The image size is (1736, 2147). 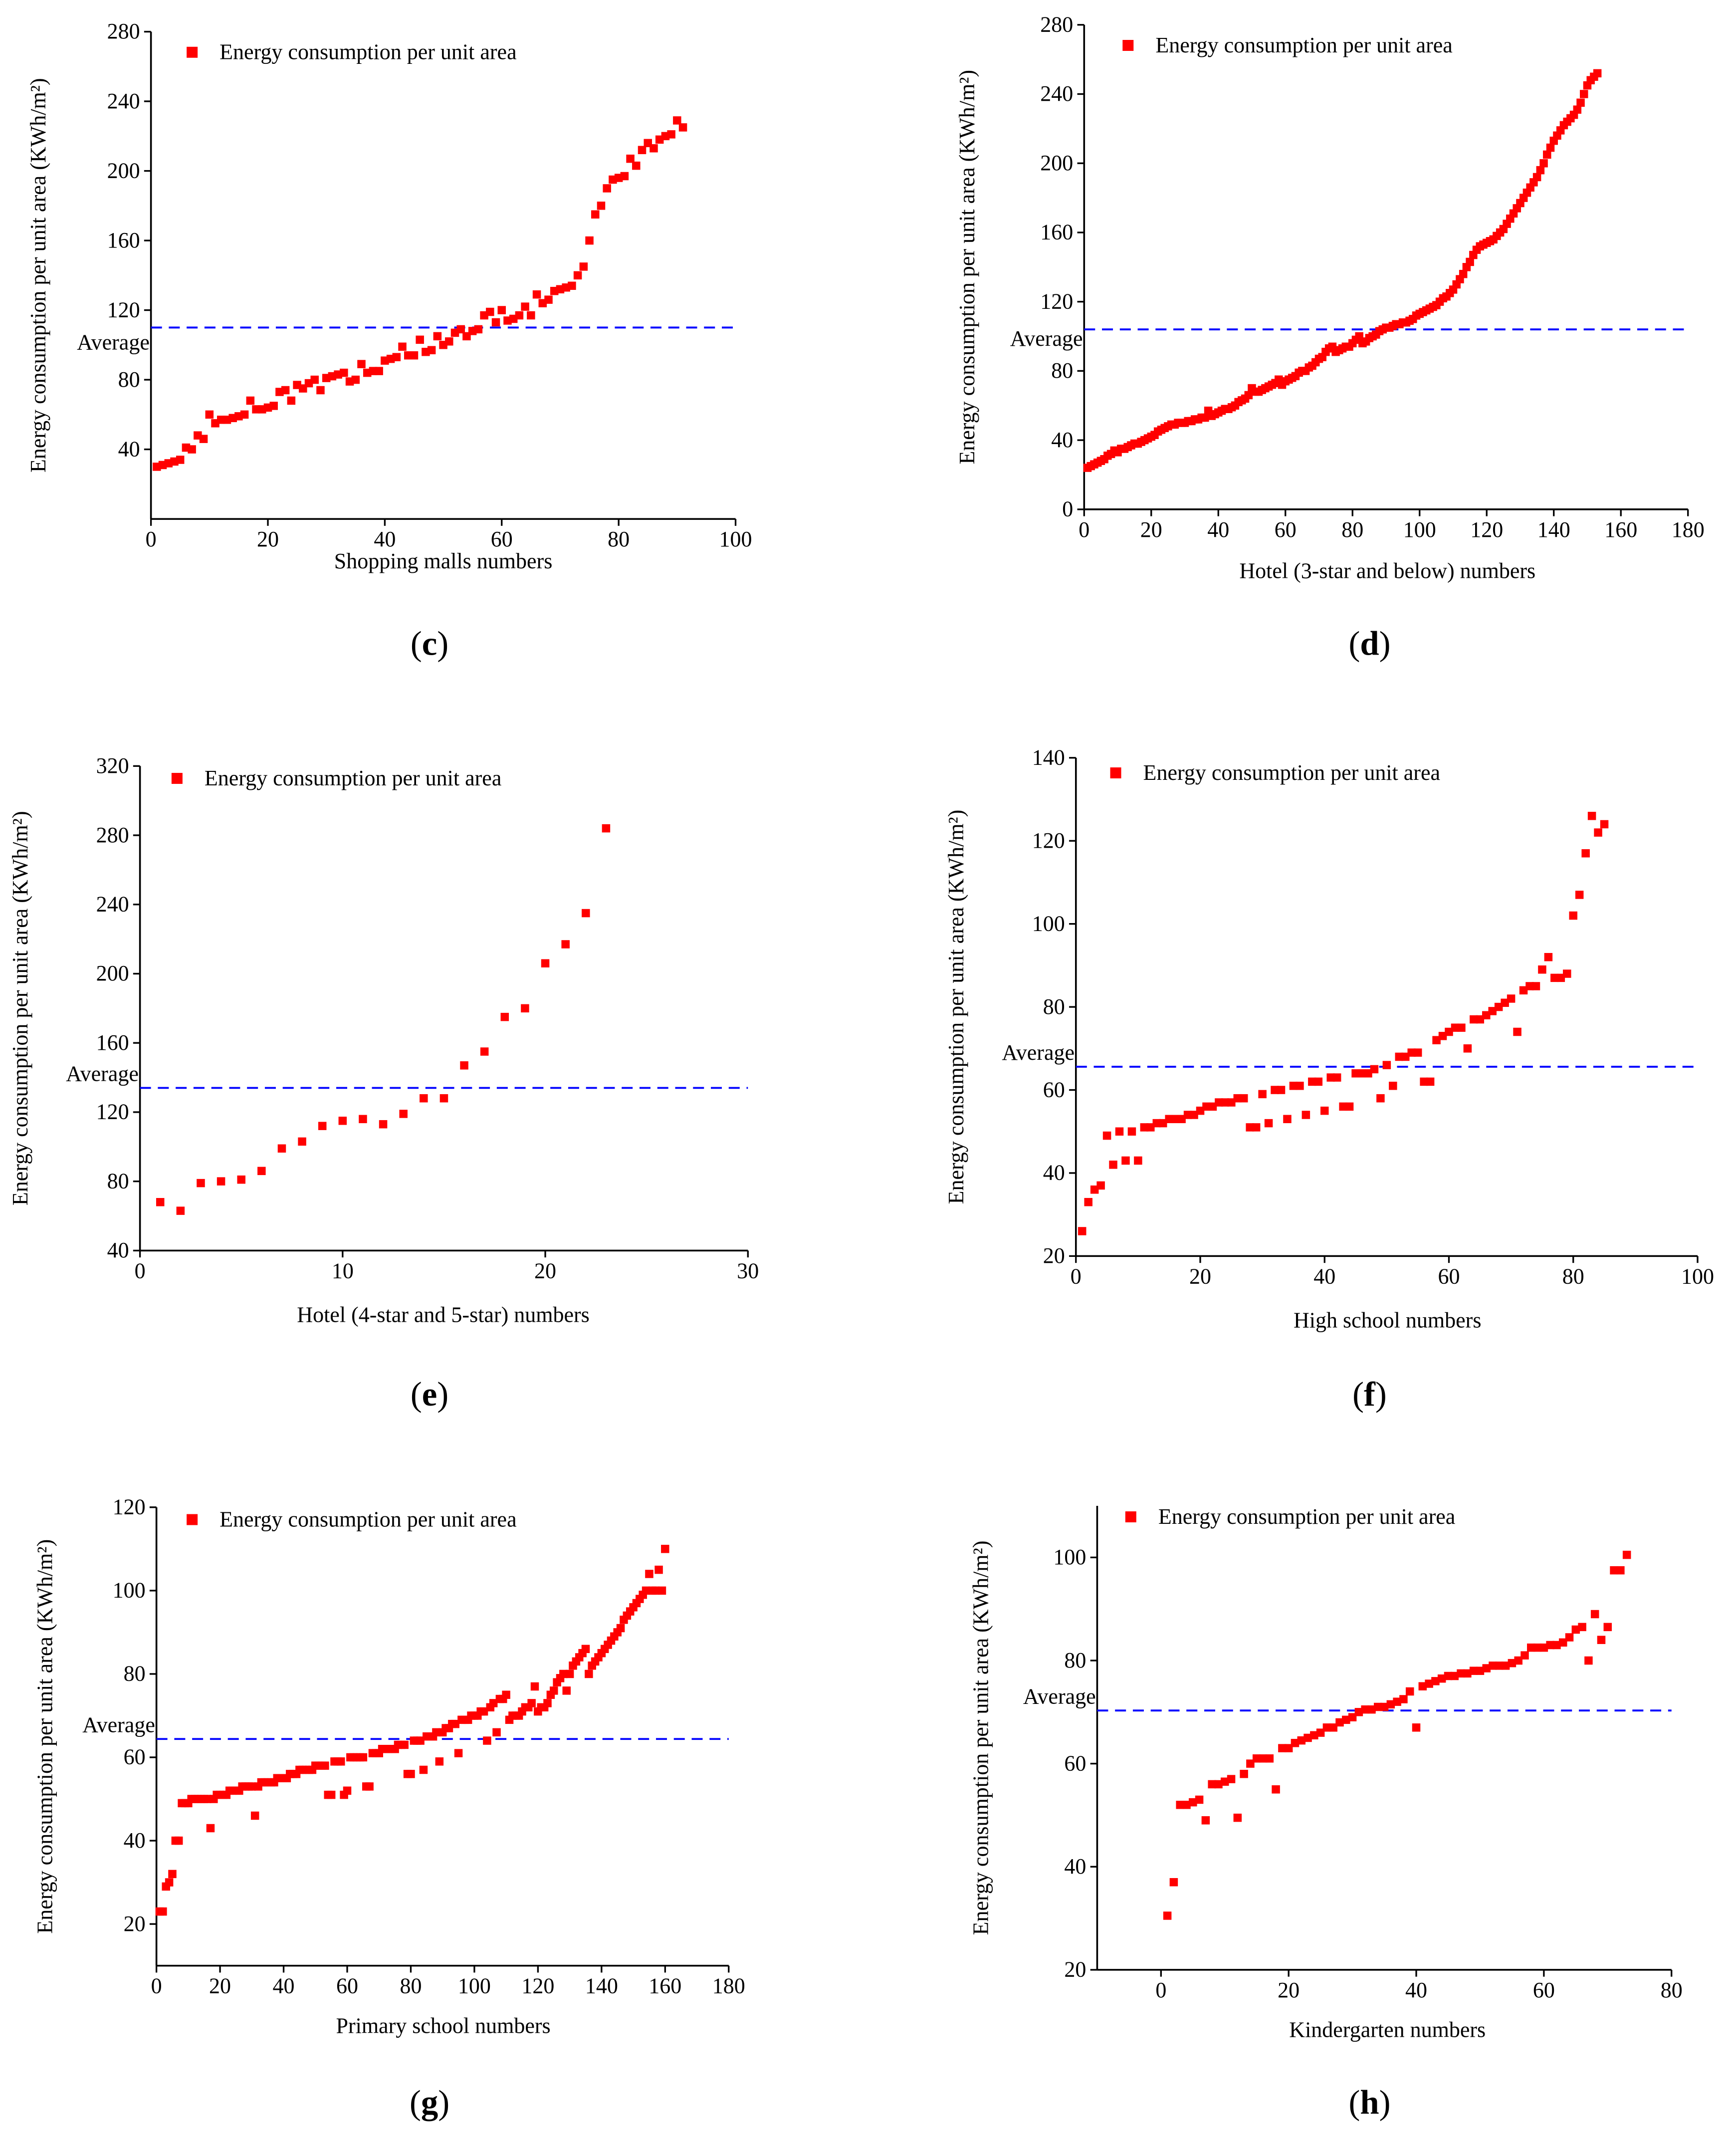 What do you see at coordinates (192, 1520) in the screenshot?
I see `legend-marker` at bounding box center [192, 1520].